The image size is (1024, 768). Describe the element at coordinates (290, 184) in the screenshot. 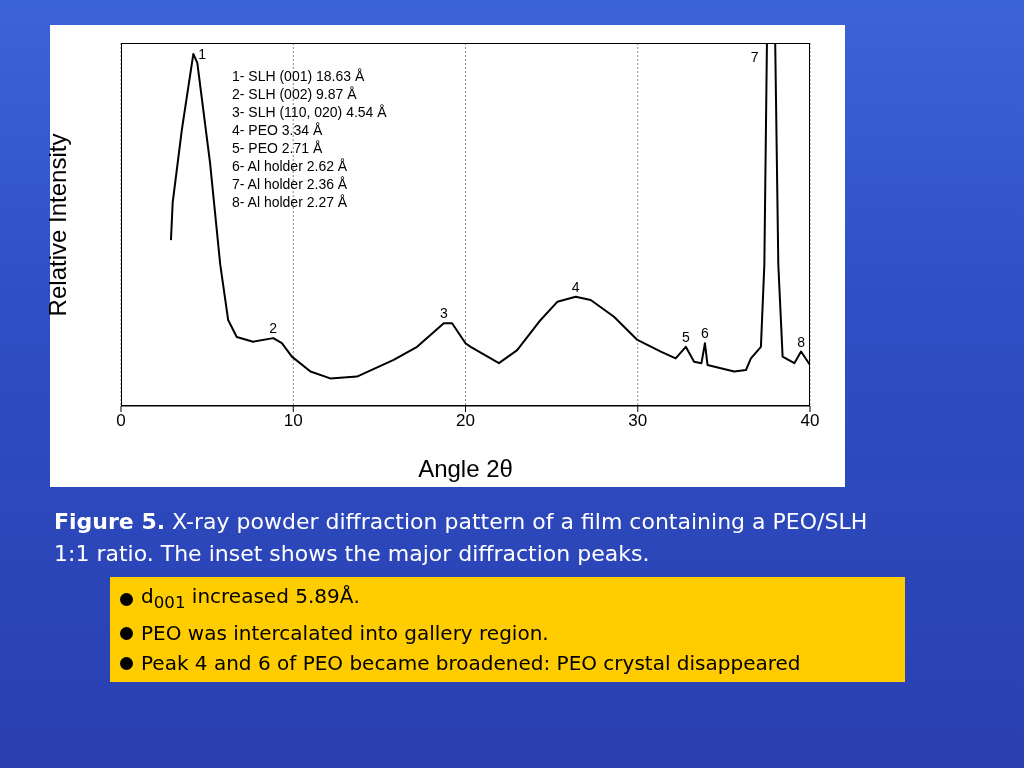

I see `annotation: 7- Al holder 2.36 Å` at that location.